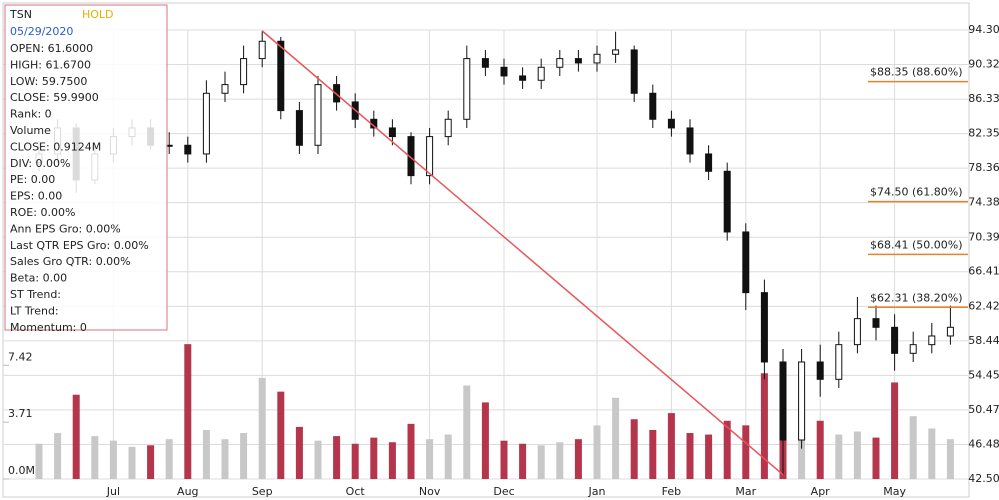 This screenshot has width=999, height=500. I want to click on fib-label: $62.31 (38.20%), so click(916, 297).